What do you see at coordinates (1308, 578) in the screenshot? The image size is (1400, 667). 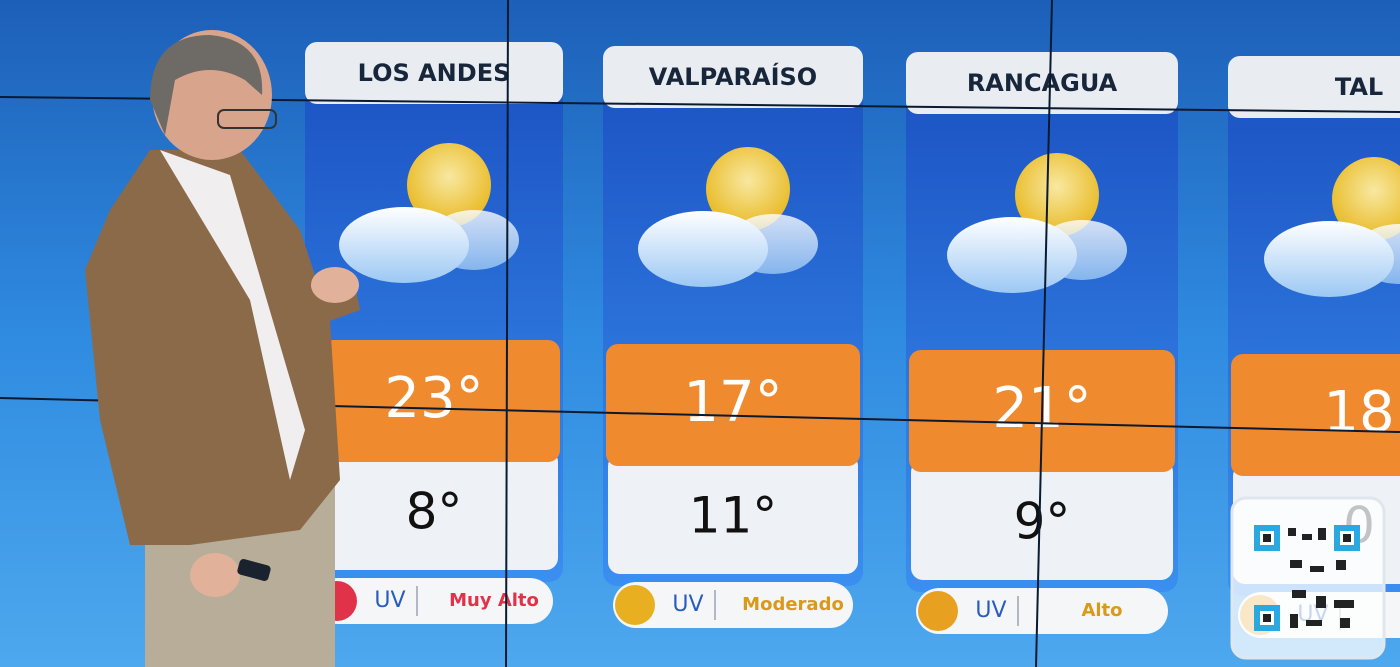 I see `qr-code` at bounding box center [1308, 578].